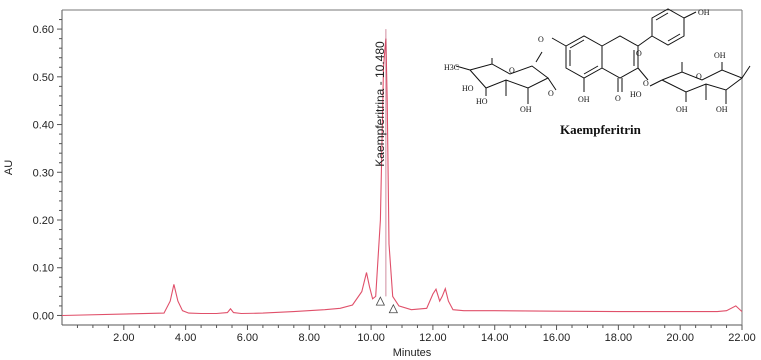 The image size is (761, 360). Describe the element at coordinates (412, 353) in the screenshot. I see `x-axis-title: Minutes` at that location.